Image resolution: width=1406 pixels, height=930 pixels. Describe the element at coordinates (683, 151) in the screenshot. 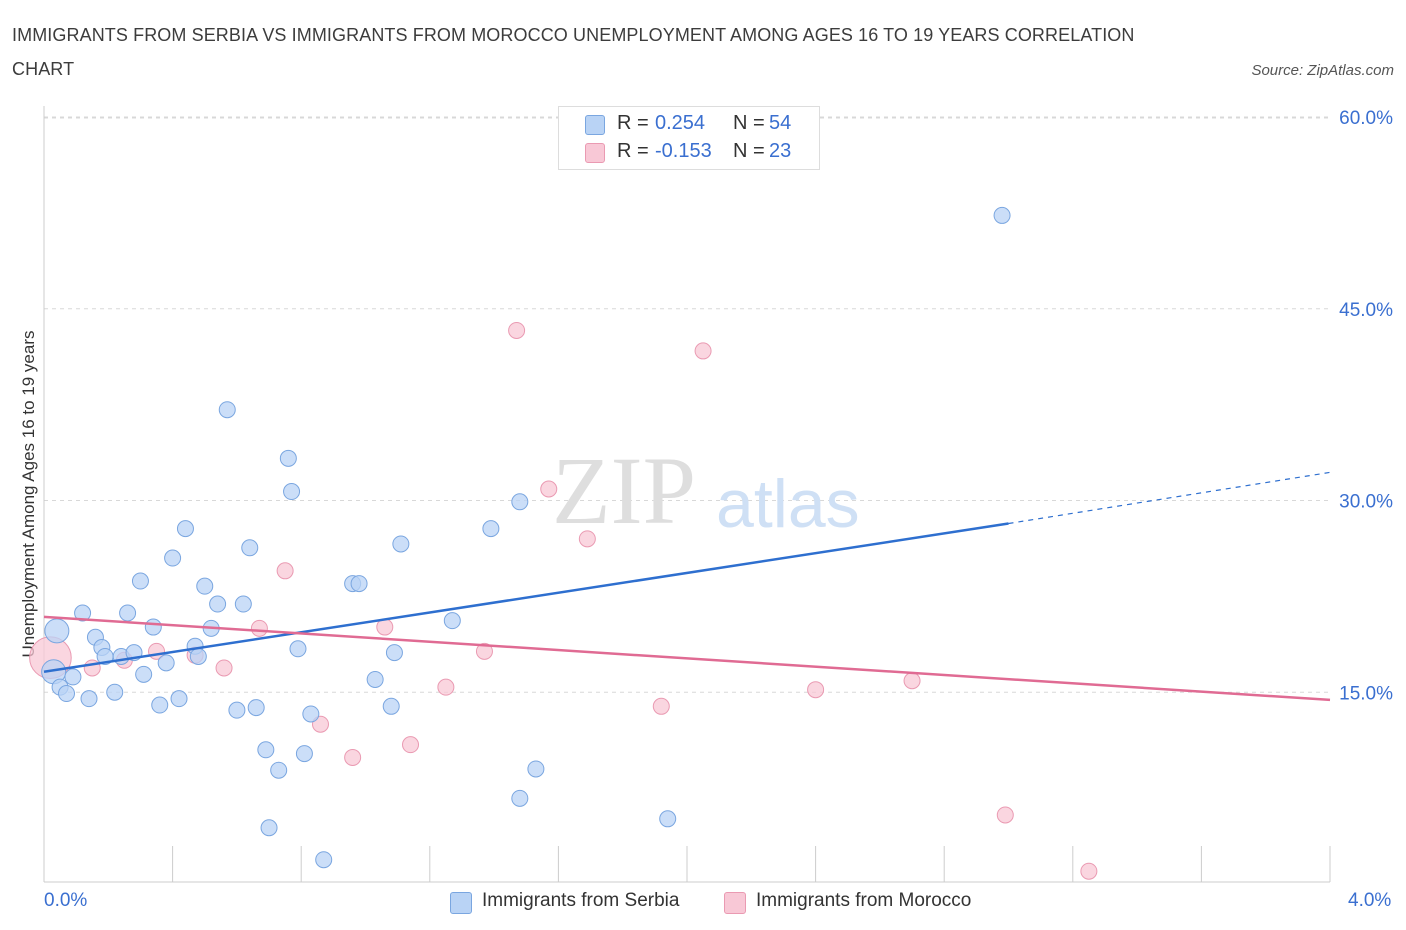

I see `r-value: -0.153` at that location.